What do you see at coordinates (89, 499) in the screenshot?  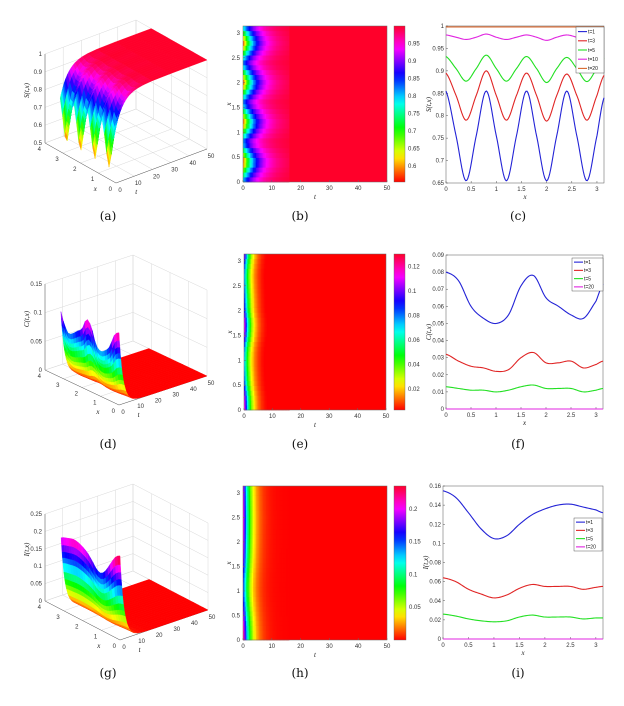 I see `grid-line` at bounding box center [89, 499].